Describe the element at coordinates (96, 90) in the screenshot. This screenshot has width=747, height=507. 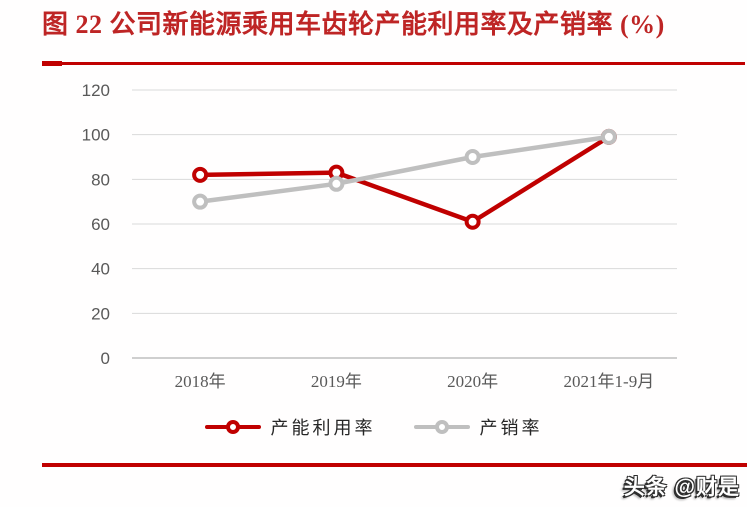
I see `svg-text: 120` at that location.